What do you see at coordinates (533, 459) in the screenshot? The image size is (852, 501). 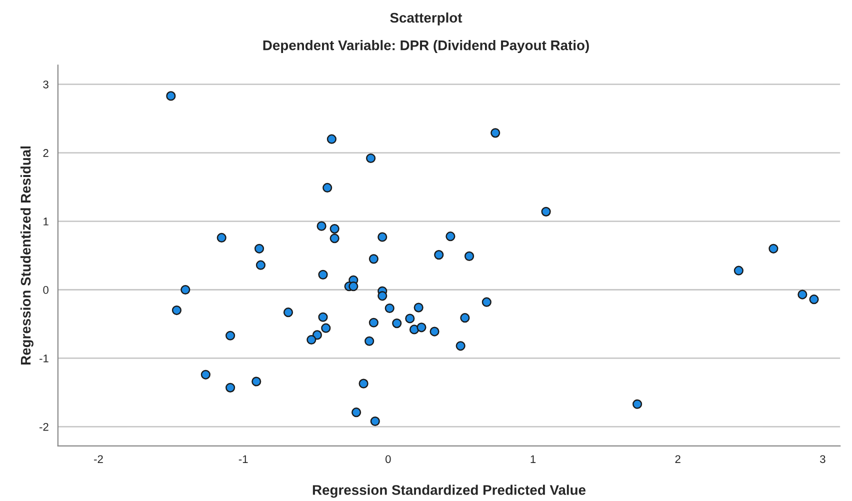 I see `x-tick-label: 1` at bounding box center [533, 459].